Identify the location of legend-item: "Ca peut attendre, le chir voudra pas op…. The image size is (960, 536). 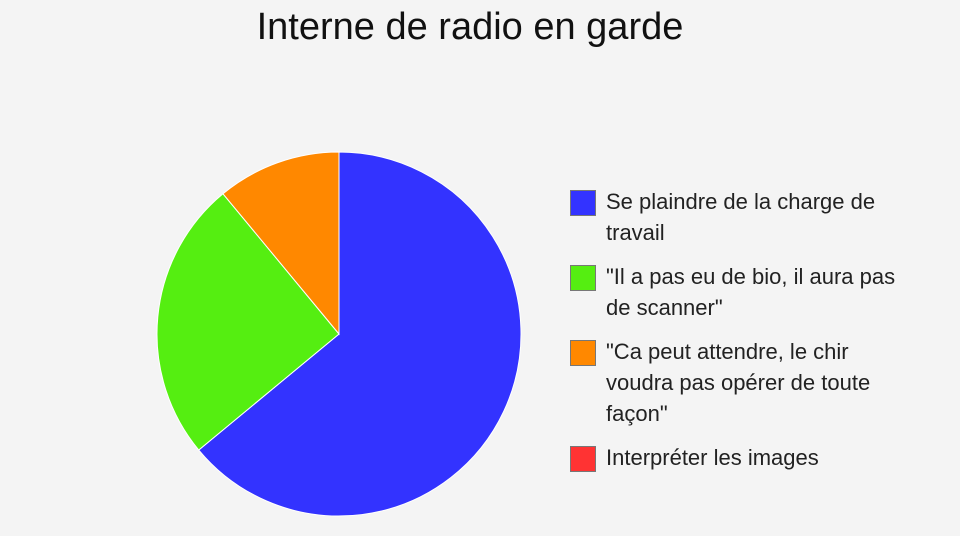
(750, 382).